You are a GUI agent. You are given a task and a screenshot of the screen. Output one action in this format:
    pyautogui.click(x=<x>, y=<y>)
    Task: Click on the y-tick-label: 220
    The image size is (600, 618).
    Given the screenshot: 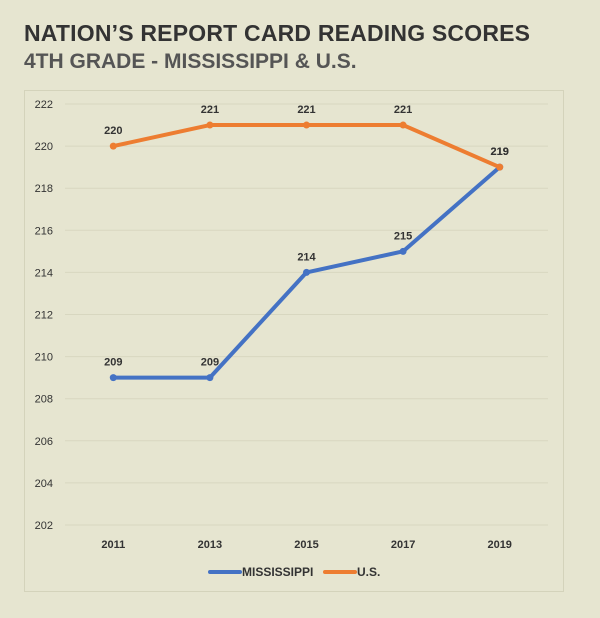 What is the action you would take?
    pyautogui.click(x=44, y=147)
    